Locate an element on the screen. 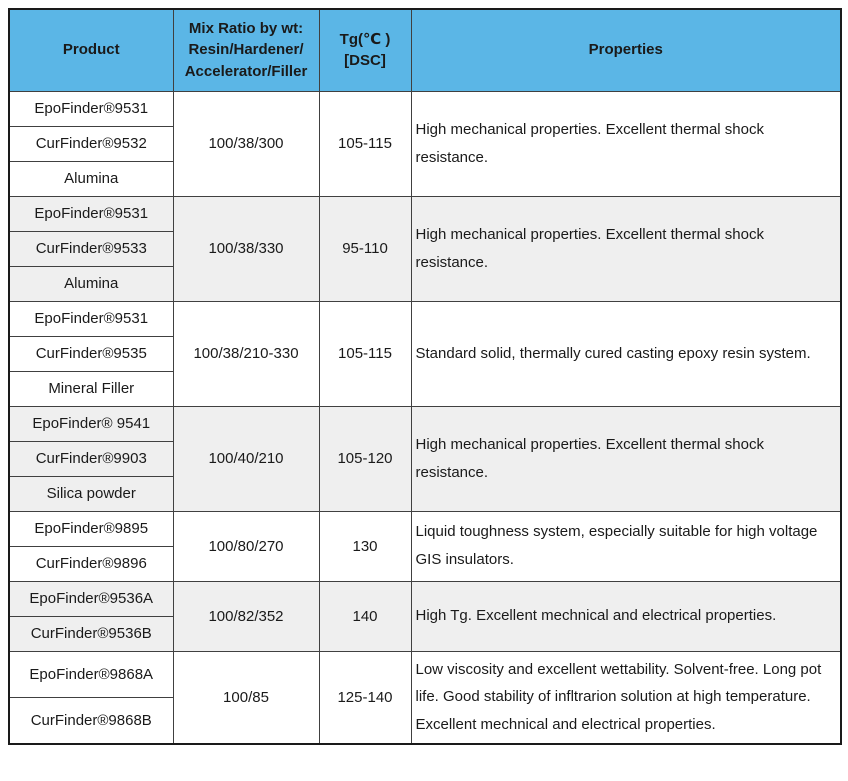 The height and width of the screenshot is (781, 848). tg-cell: 140 is located at coordinates (365, 616).